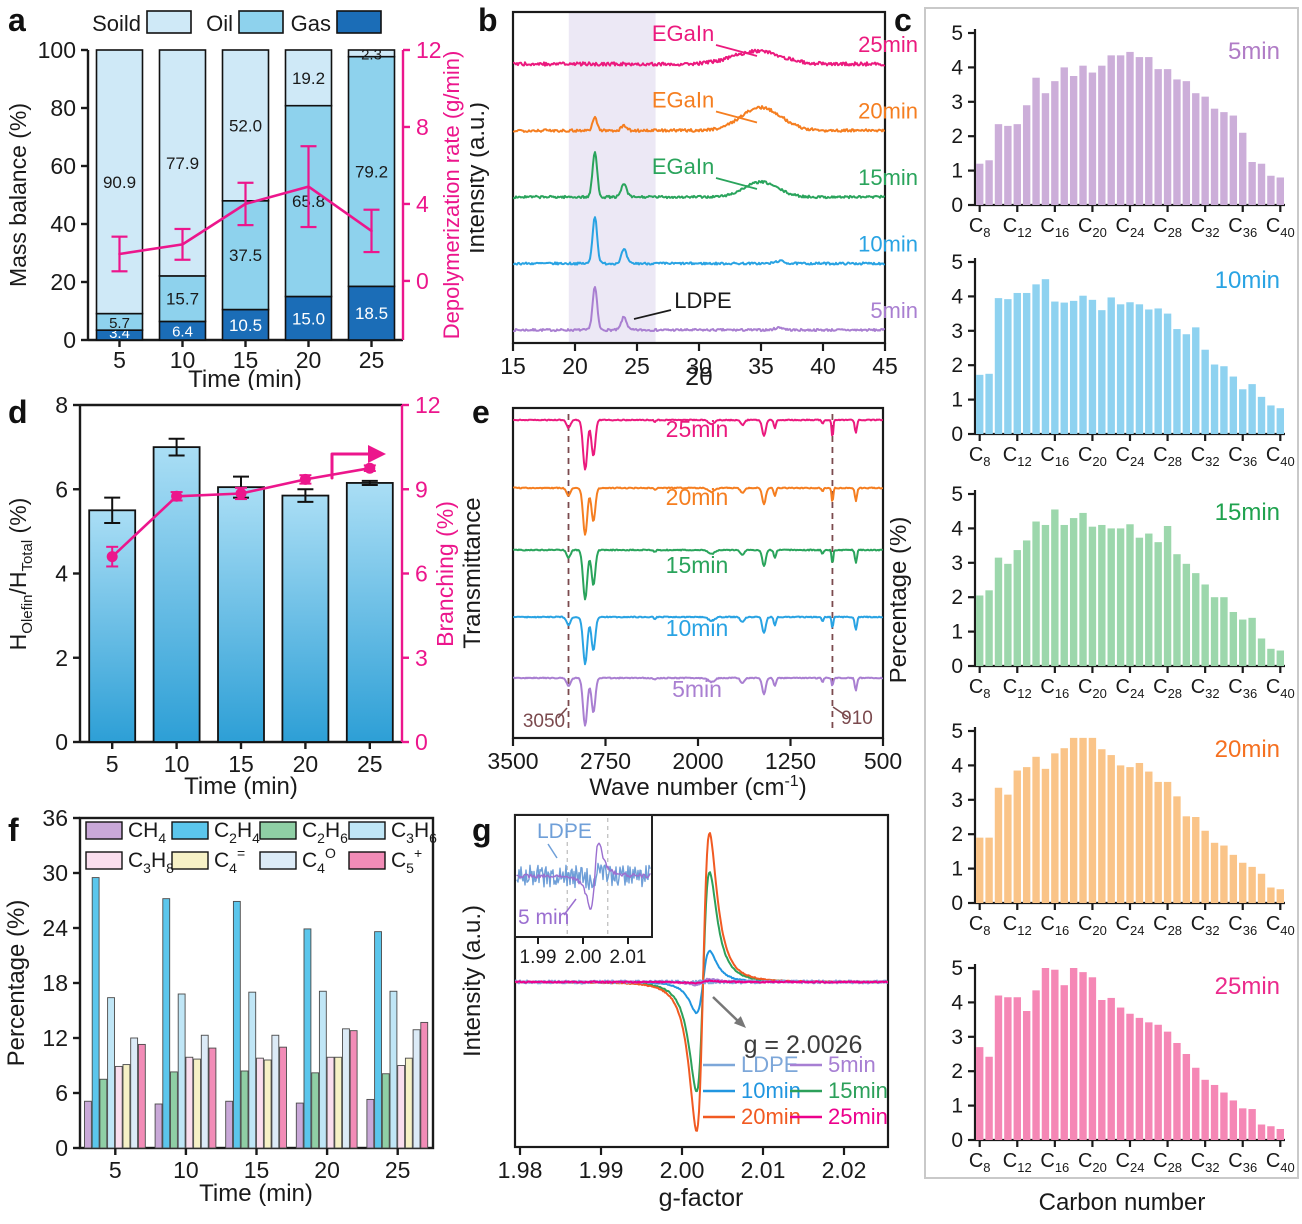 This screenshot has width=1302, height=1224. I want to click on legend-formula: C3H8, so click(151, 862).